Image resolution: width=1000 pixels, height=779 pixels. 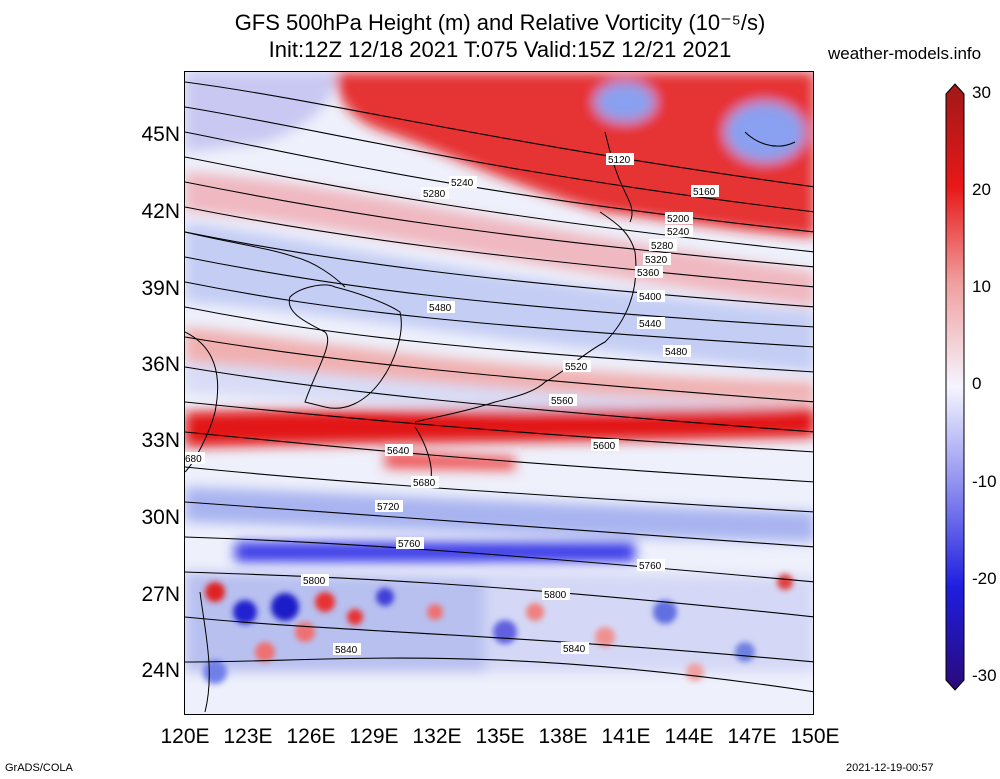 I want to click on contour-label: 5640, so click(x=398, y=451).